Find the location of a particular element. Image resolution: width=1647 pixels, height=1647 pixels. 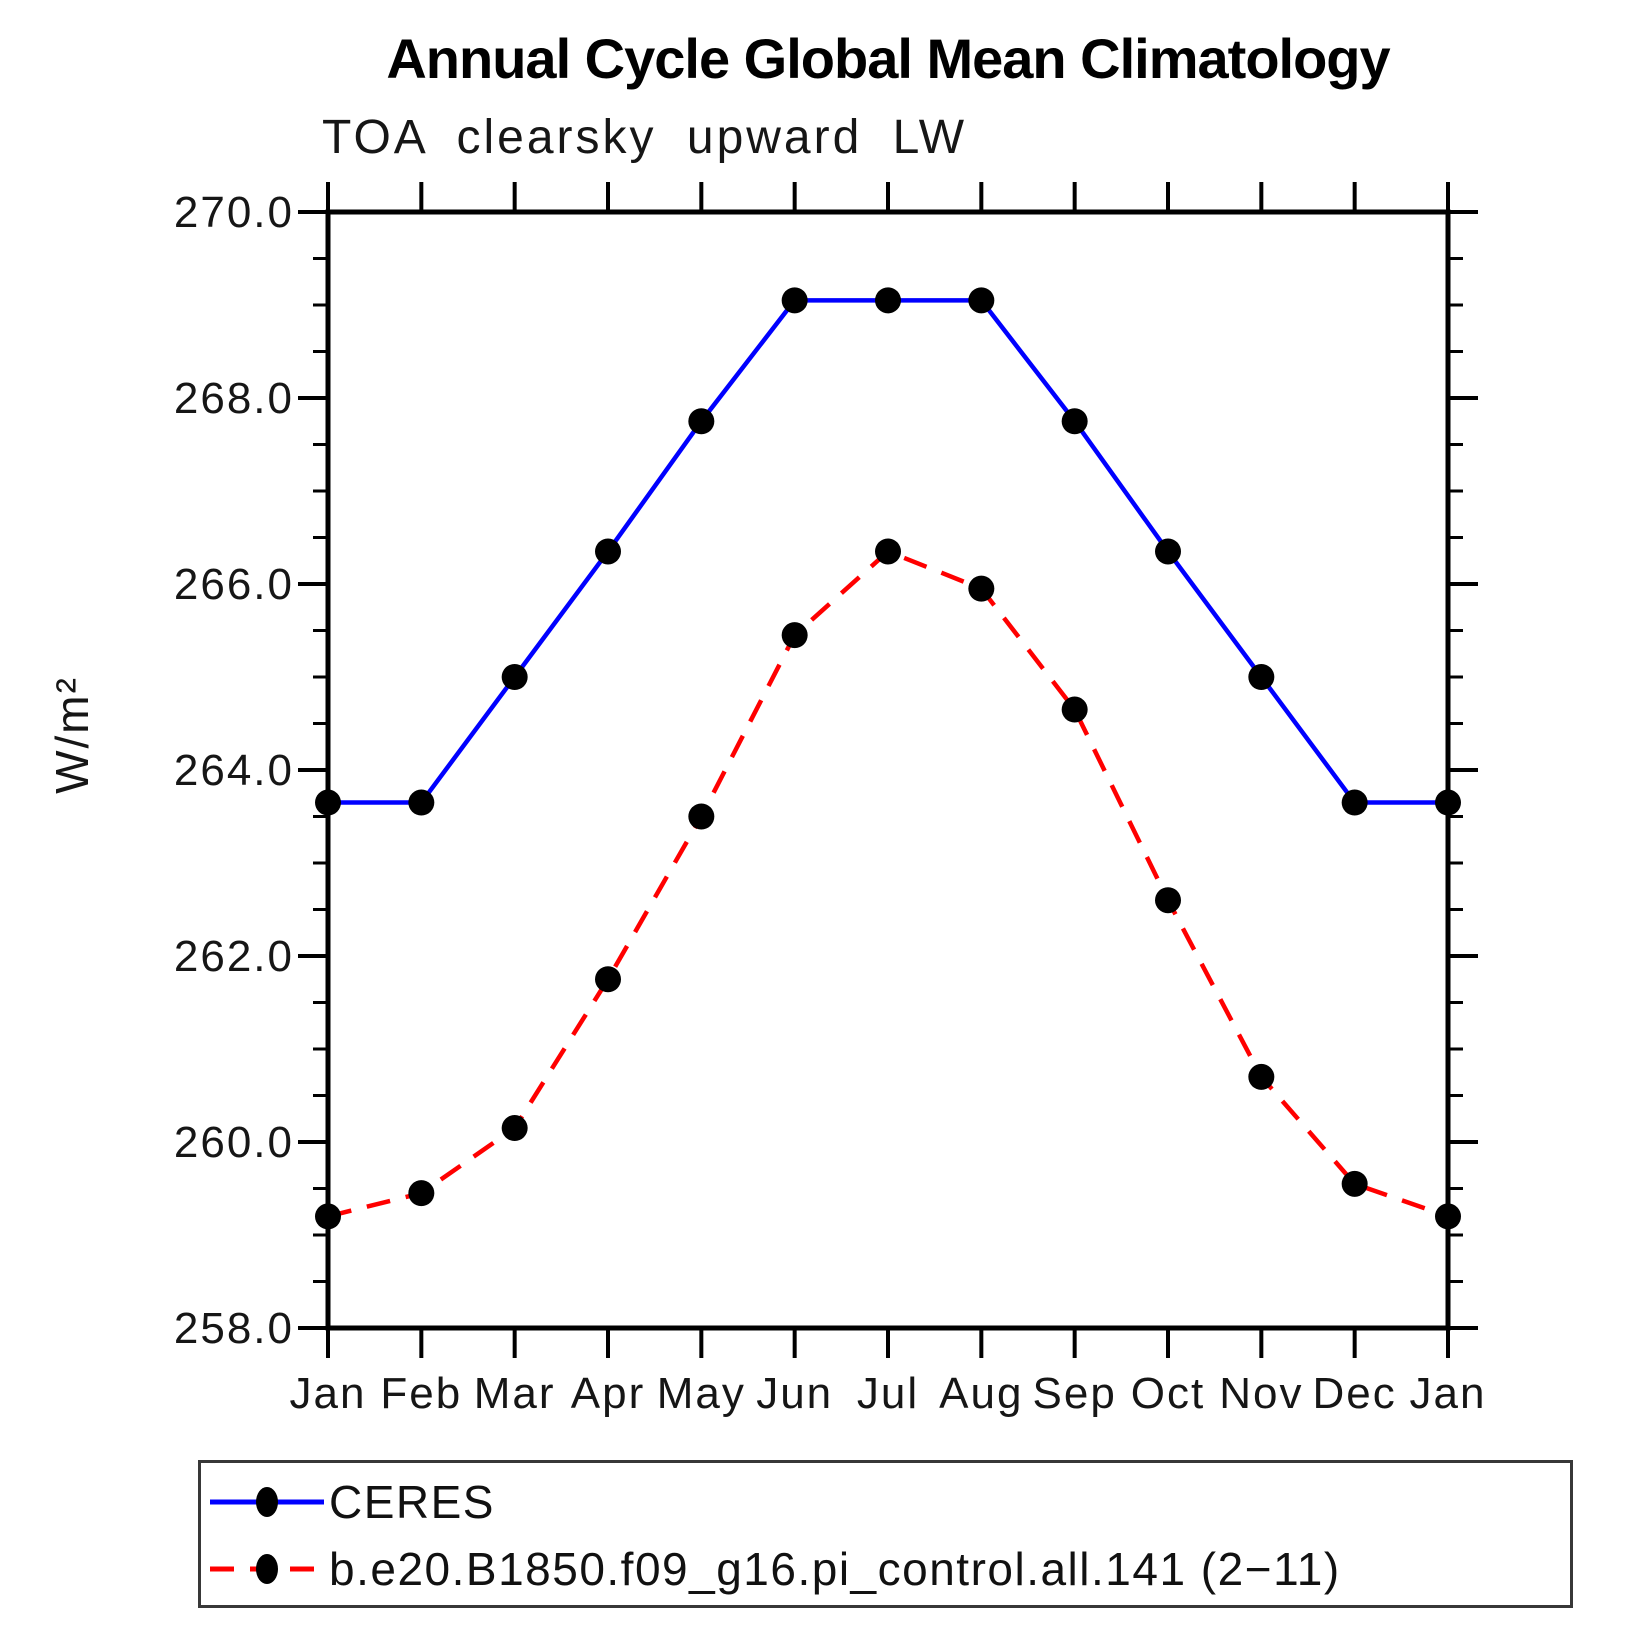

chart-subtitle: TOA clearsky upward LW is located at coordinates (645, 137).